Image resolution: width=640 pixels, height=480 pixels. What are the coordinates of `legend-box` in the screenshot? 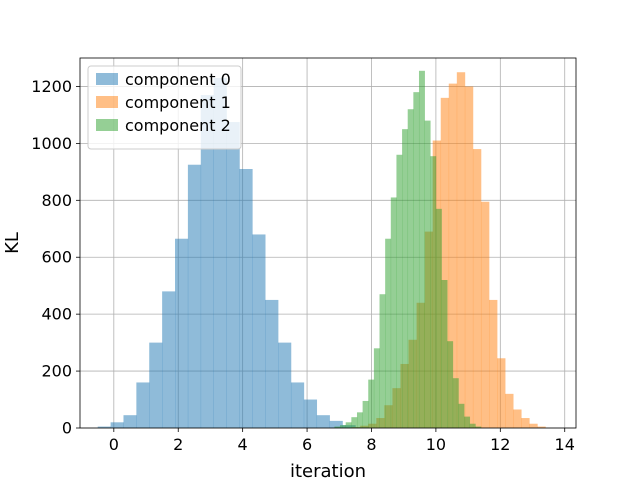 It's located at (164, 107).